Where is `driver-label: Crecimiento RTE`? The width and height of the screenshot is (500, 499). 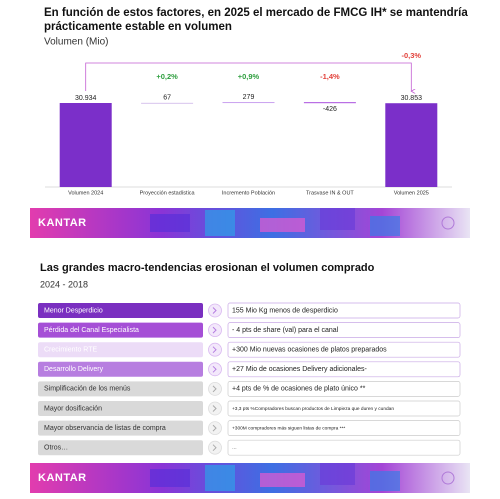 driver-label: Crecimiento RTE is located at coordinates (70, 350).